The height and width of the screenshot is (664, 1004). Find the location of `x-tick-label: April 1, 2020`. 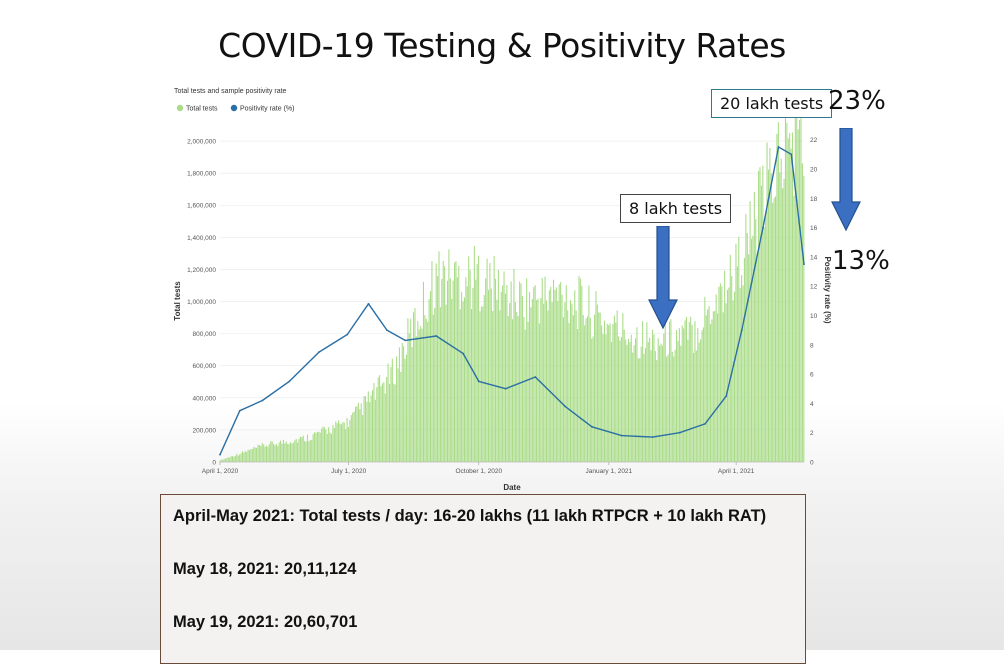

x-tick-label: April 1, 2020 is located at coordinates (220, 471).